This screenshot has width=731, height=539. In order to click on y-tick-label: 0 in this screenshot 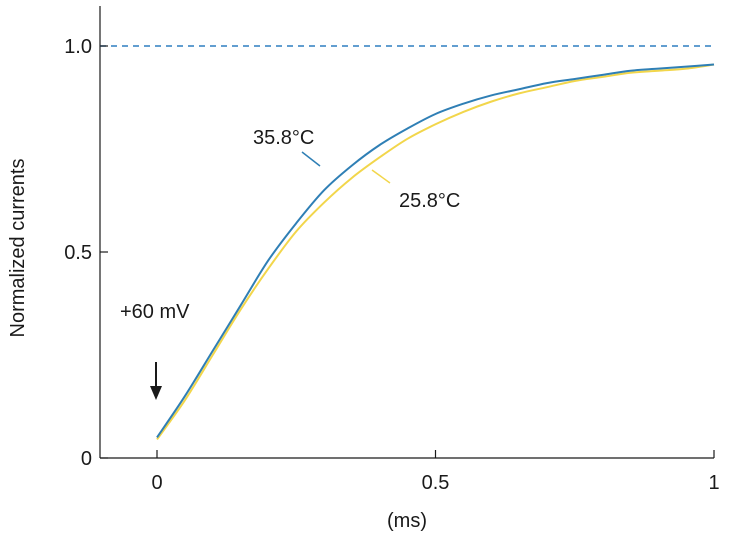, I will do `click(86, 459)`.